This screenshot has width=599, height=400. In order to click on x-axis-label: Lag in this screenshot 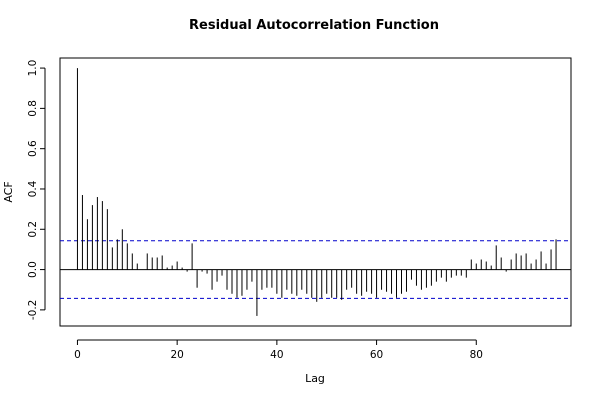, I will do `click(315, 378)`.